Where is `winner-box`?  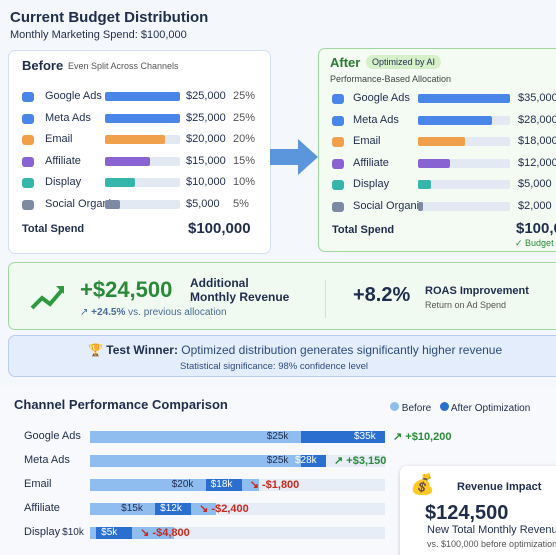 winner-box is located at coordinates (282, 356).